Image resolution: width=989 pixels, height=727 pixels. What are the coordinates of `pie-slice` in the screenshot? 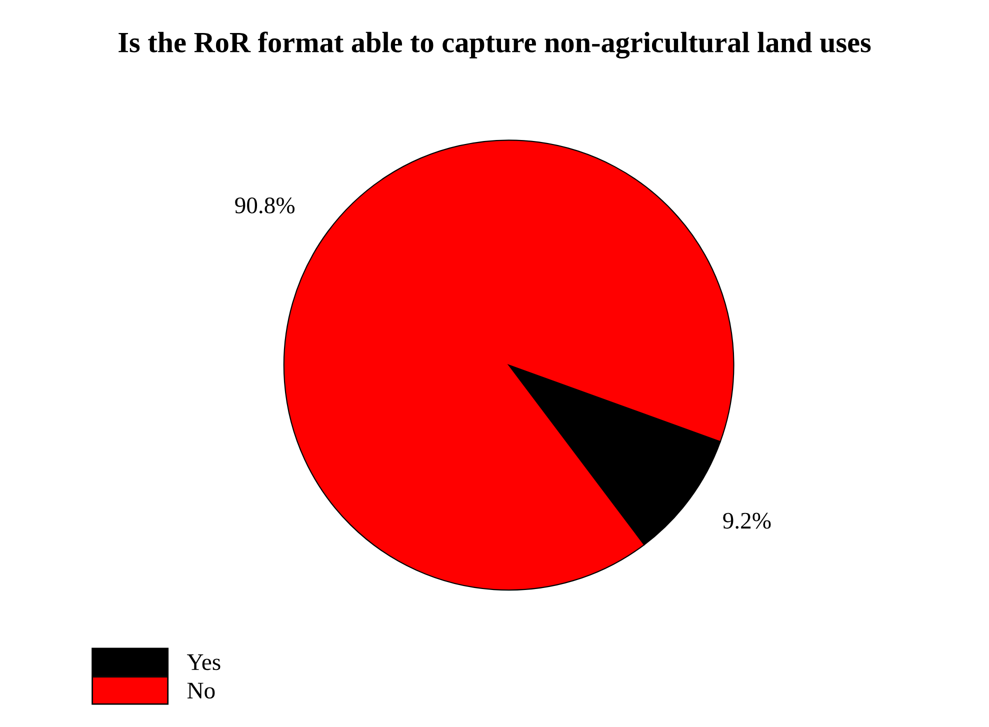 It's located at (614, 455).